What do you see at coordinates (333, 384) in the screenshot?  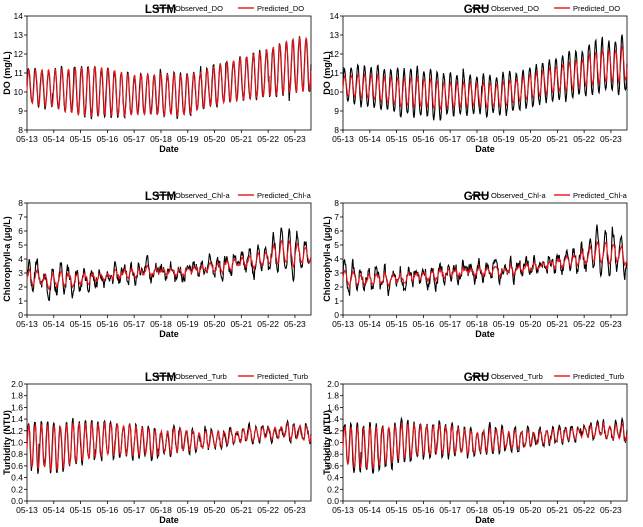 I see `y-tick-label: 2.0` at bounding box center [333, 384].